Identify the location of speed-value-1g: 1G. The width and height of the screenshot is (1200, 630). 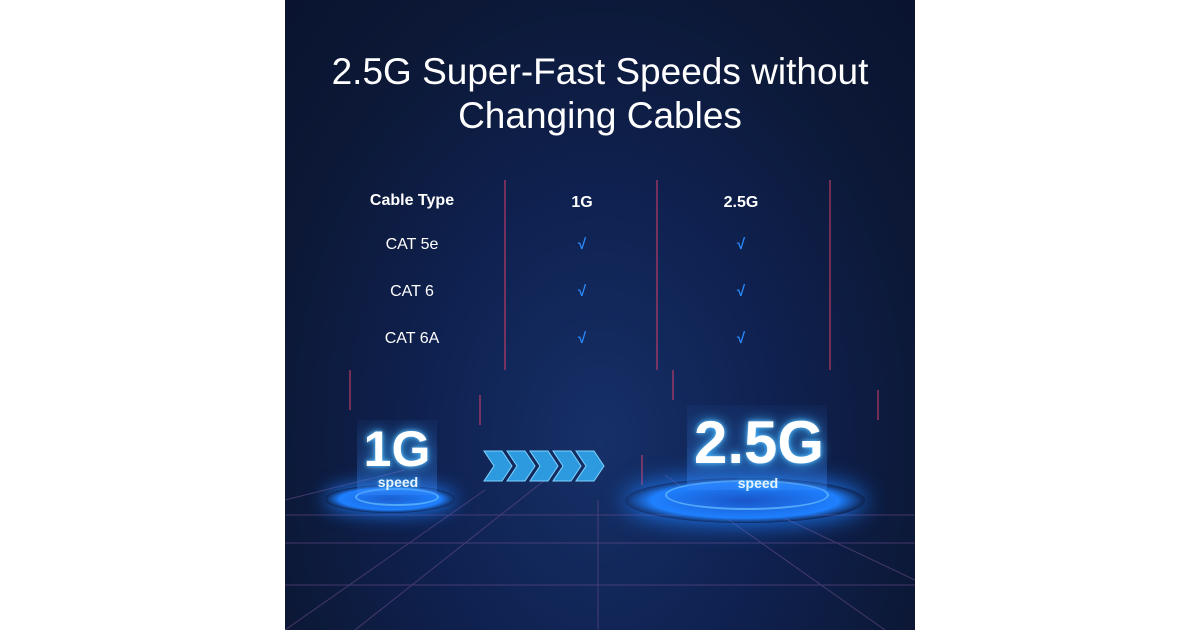
(397, 449).